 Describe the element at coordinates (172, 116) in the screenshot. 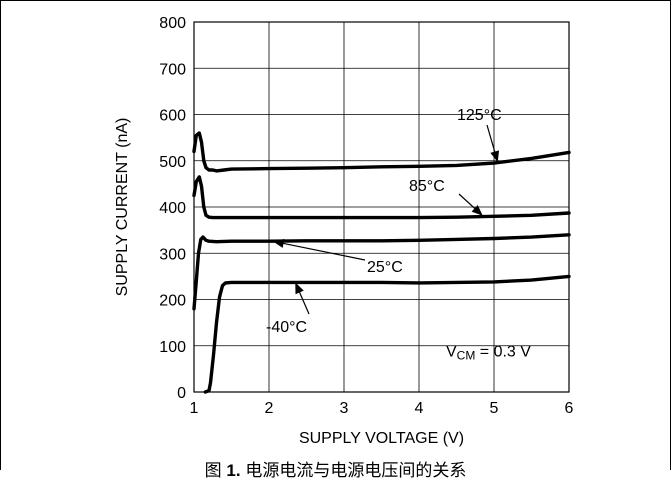

I see `y-tick-label: 600` at that location.